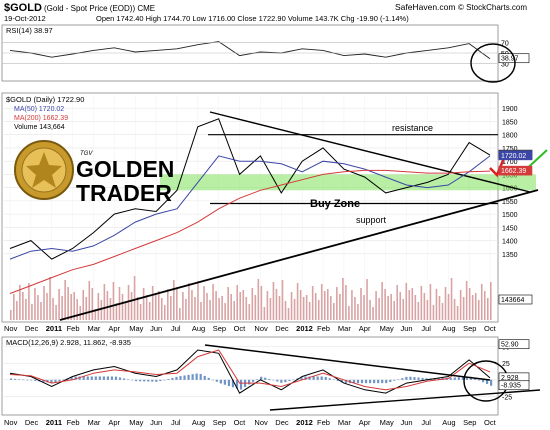  I want to click on volume-tag-box, so click(515, 299).